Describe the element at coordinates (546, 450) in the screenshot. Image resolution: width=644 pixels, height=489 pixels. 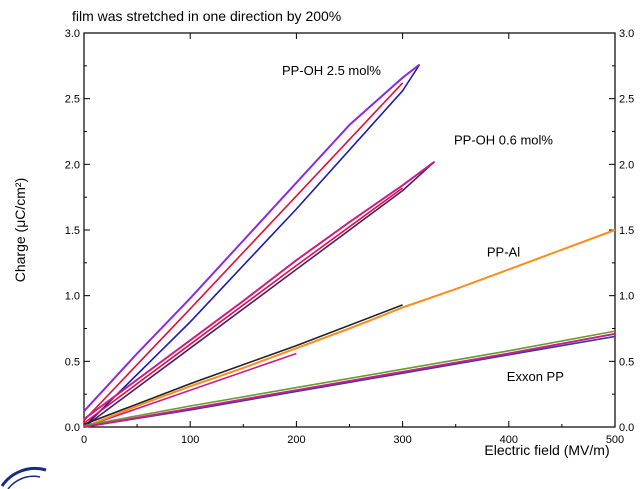
I see `x-axis-title: Electric field (MV/m)` at that location.